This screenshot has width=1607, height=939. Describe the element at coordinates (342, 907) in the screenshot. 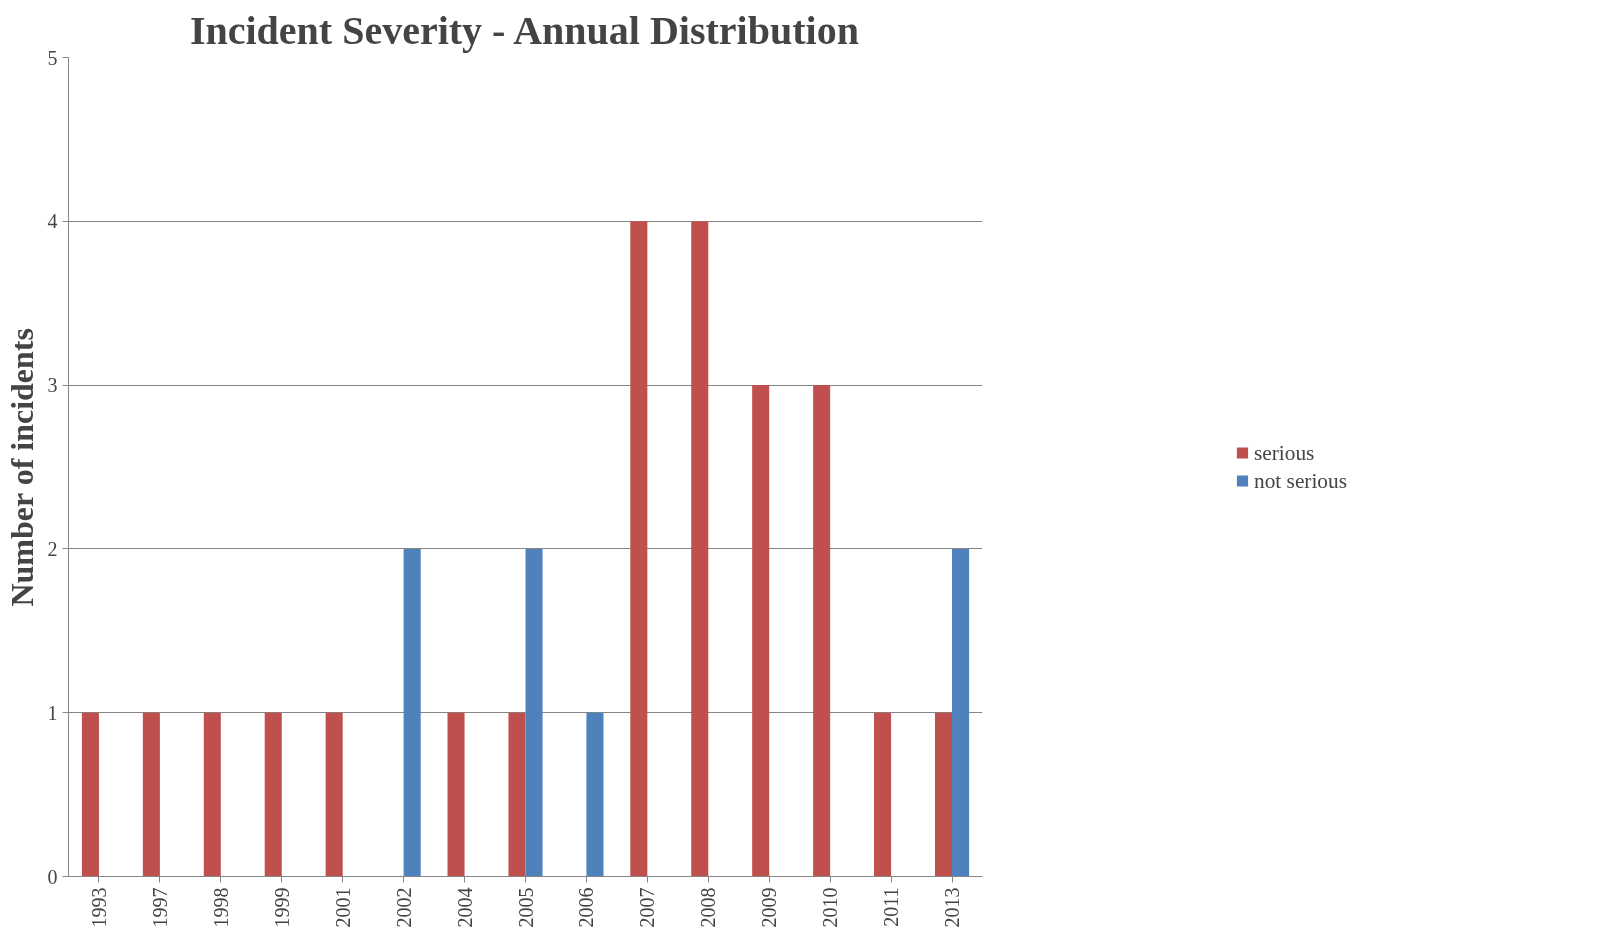

I see `x-tick-label: 2001` at that location.